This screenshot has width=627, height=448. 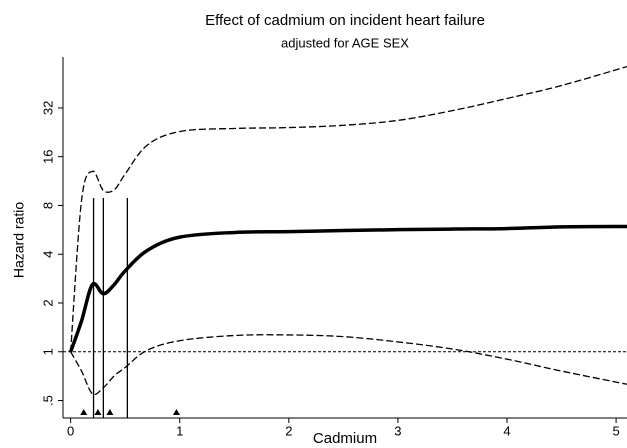 I want to click on y-tick-label: 2, so click(x=47, y=302).